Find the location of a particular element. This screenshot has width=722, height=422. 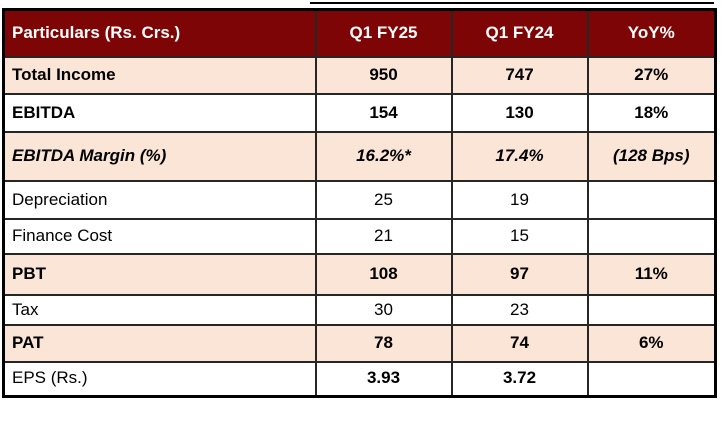

column-header-particulars: Particulars (Rs. Crs.) is located at coordinates (159, 33).